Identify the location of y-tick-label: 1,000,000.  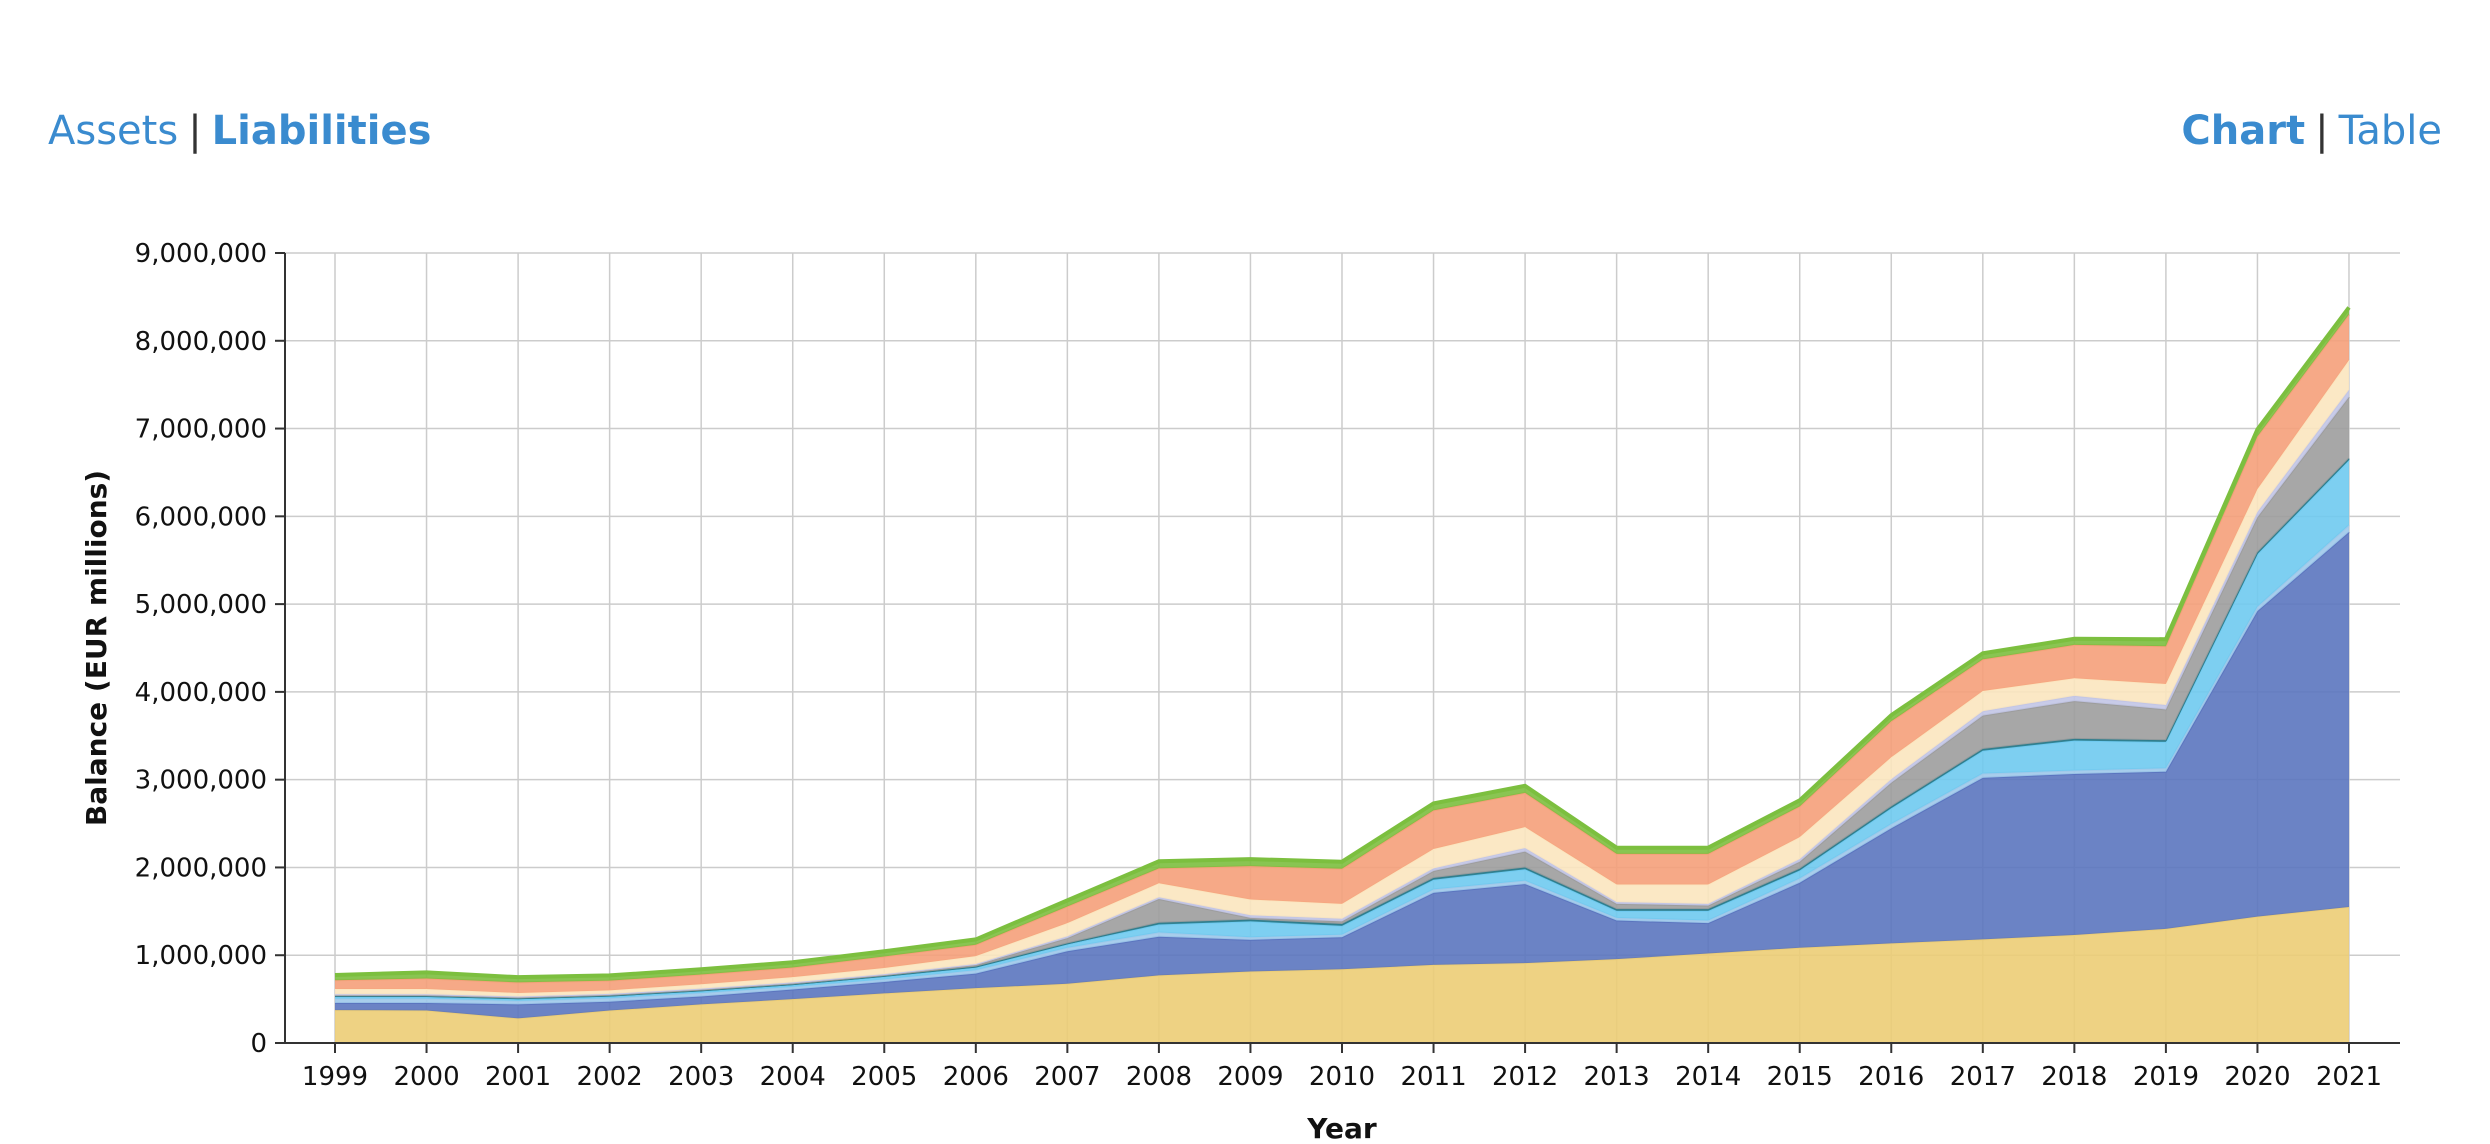
(201, 956).